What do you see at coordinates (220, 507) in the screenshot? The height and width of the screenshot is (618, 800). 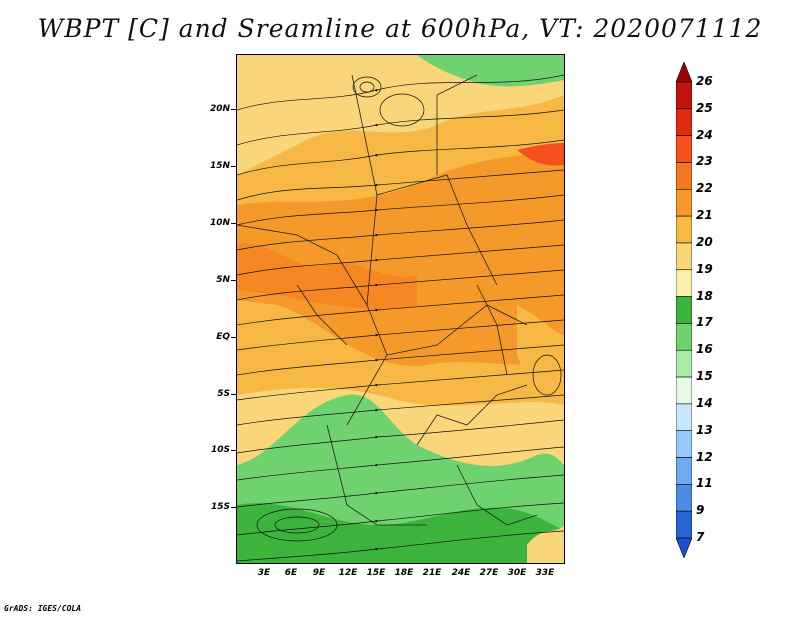 I see `lat-label-15s: 15S` at bounding box center [220, 507].